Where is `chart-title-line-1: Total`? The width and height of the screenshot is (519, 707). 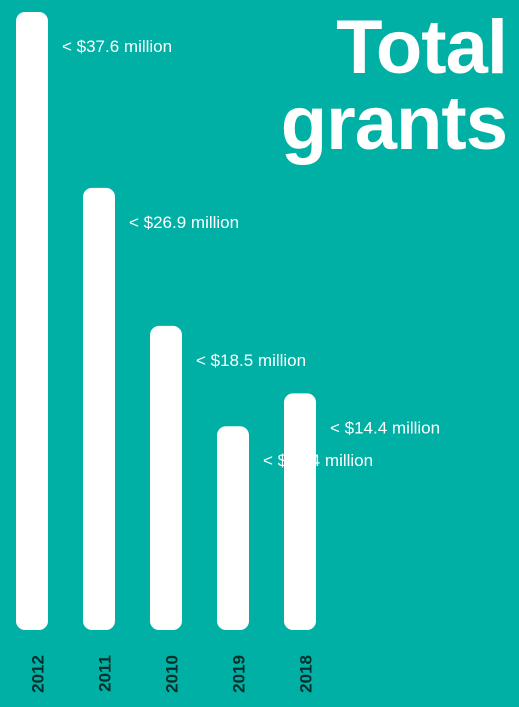
chart-title-line-1: Total is located at coordinates (422, 47).